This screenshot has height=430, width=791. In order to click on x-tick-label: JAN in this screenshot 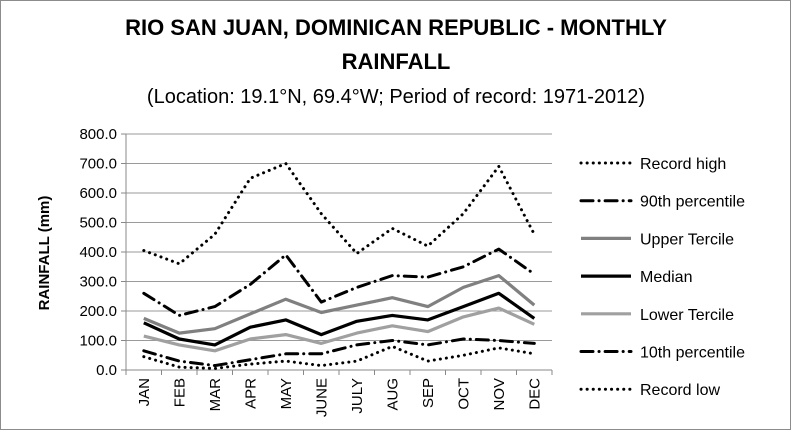, I will do `click(144, 392)`.